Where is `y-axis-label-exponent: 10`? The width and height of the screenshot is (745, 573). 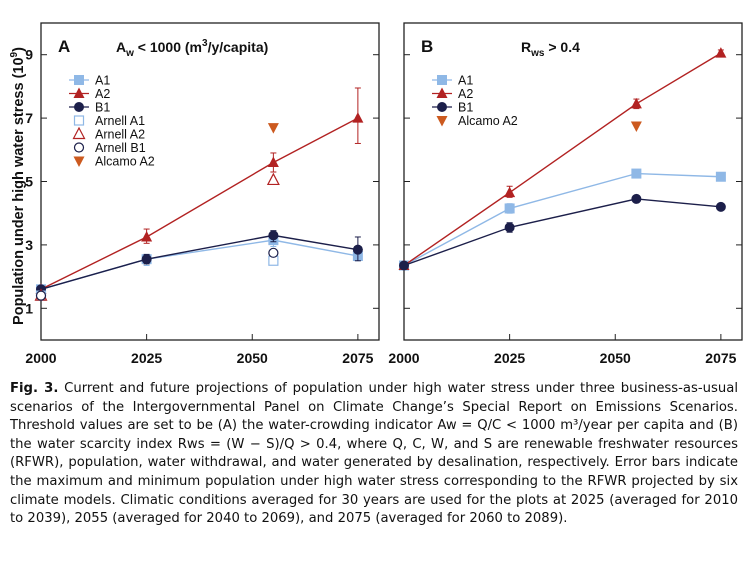
y-axis-label-exponent: 10 is located at coordinates (19, 65).